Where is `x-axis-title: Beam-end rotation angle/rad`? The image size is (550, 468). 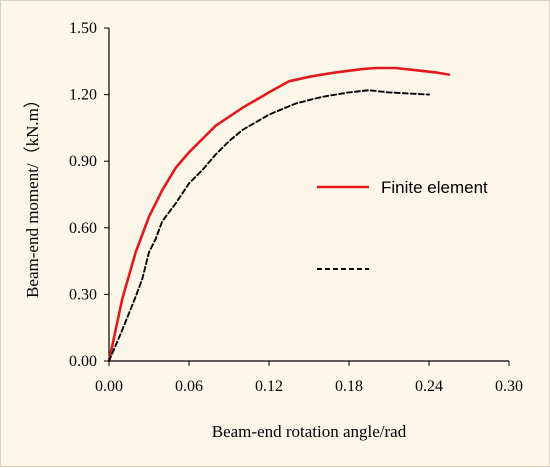 x-axis-title: Beam-end rotation angle/rad is located at coordinates (309, 431).